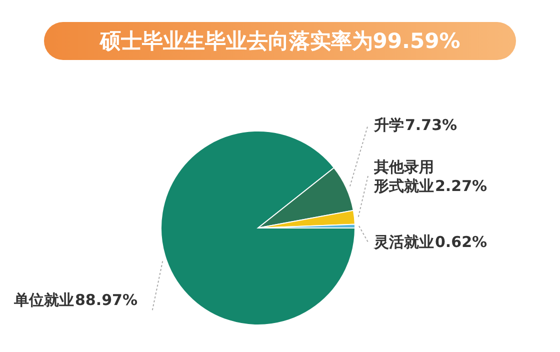 The width and height of the screenshot is (560, 352). Describe the element at coordinates (403, 176) in the screenshot. I see `slice-label: 其他录用形式就业` at that location.